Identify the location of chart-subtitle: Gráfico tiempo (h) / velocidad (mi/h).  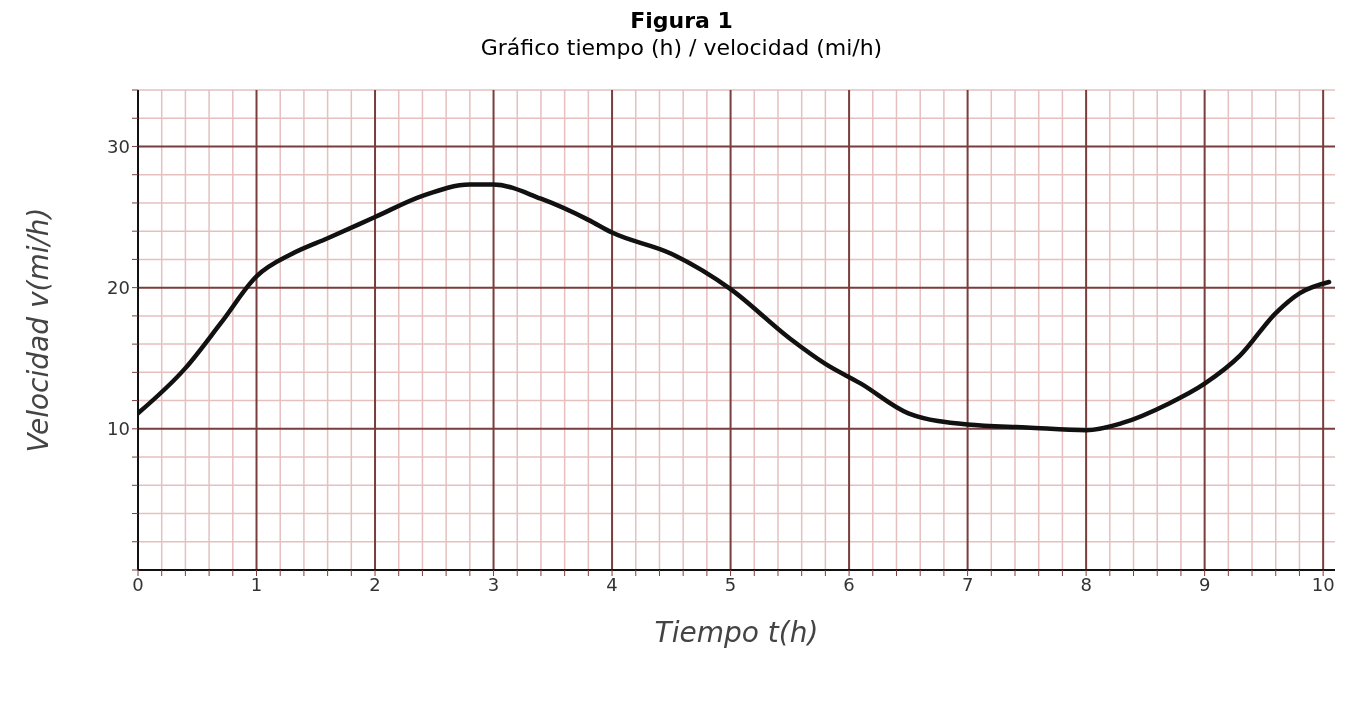
(681, 47).